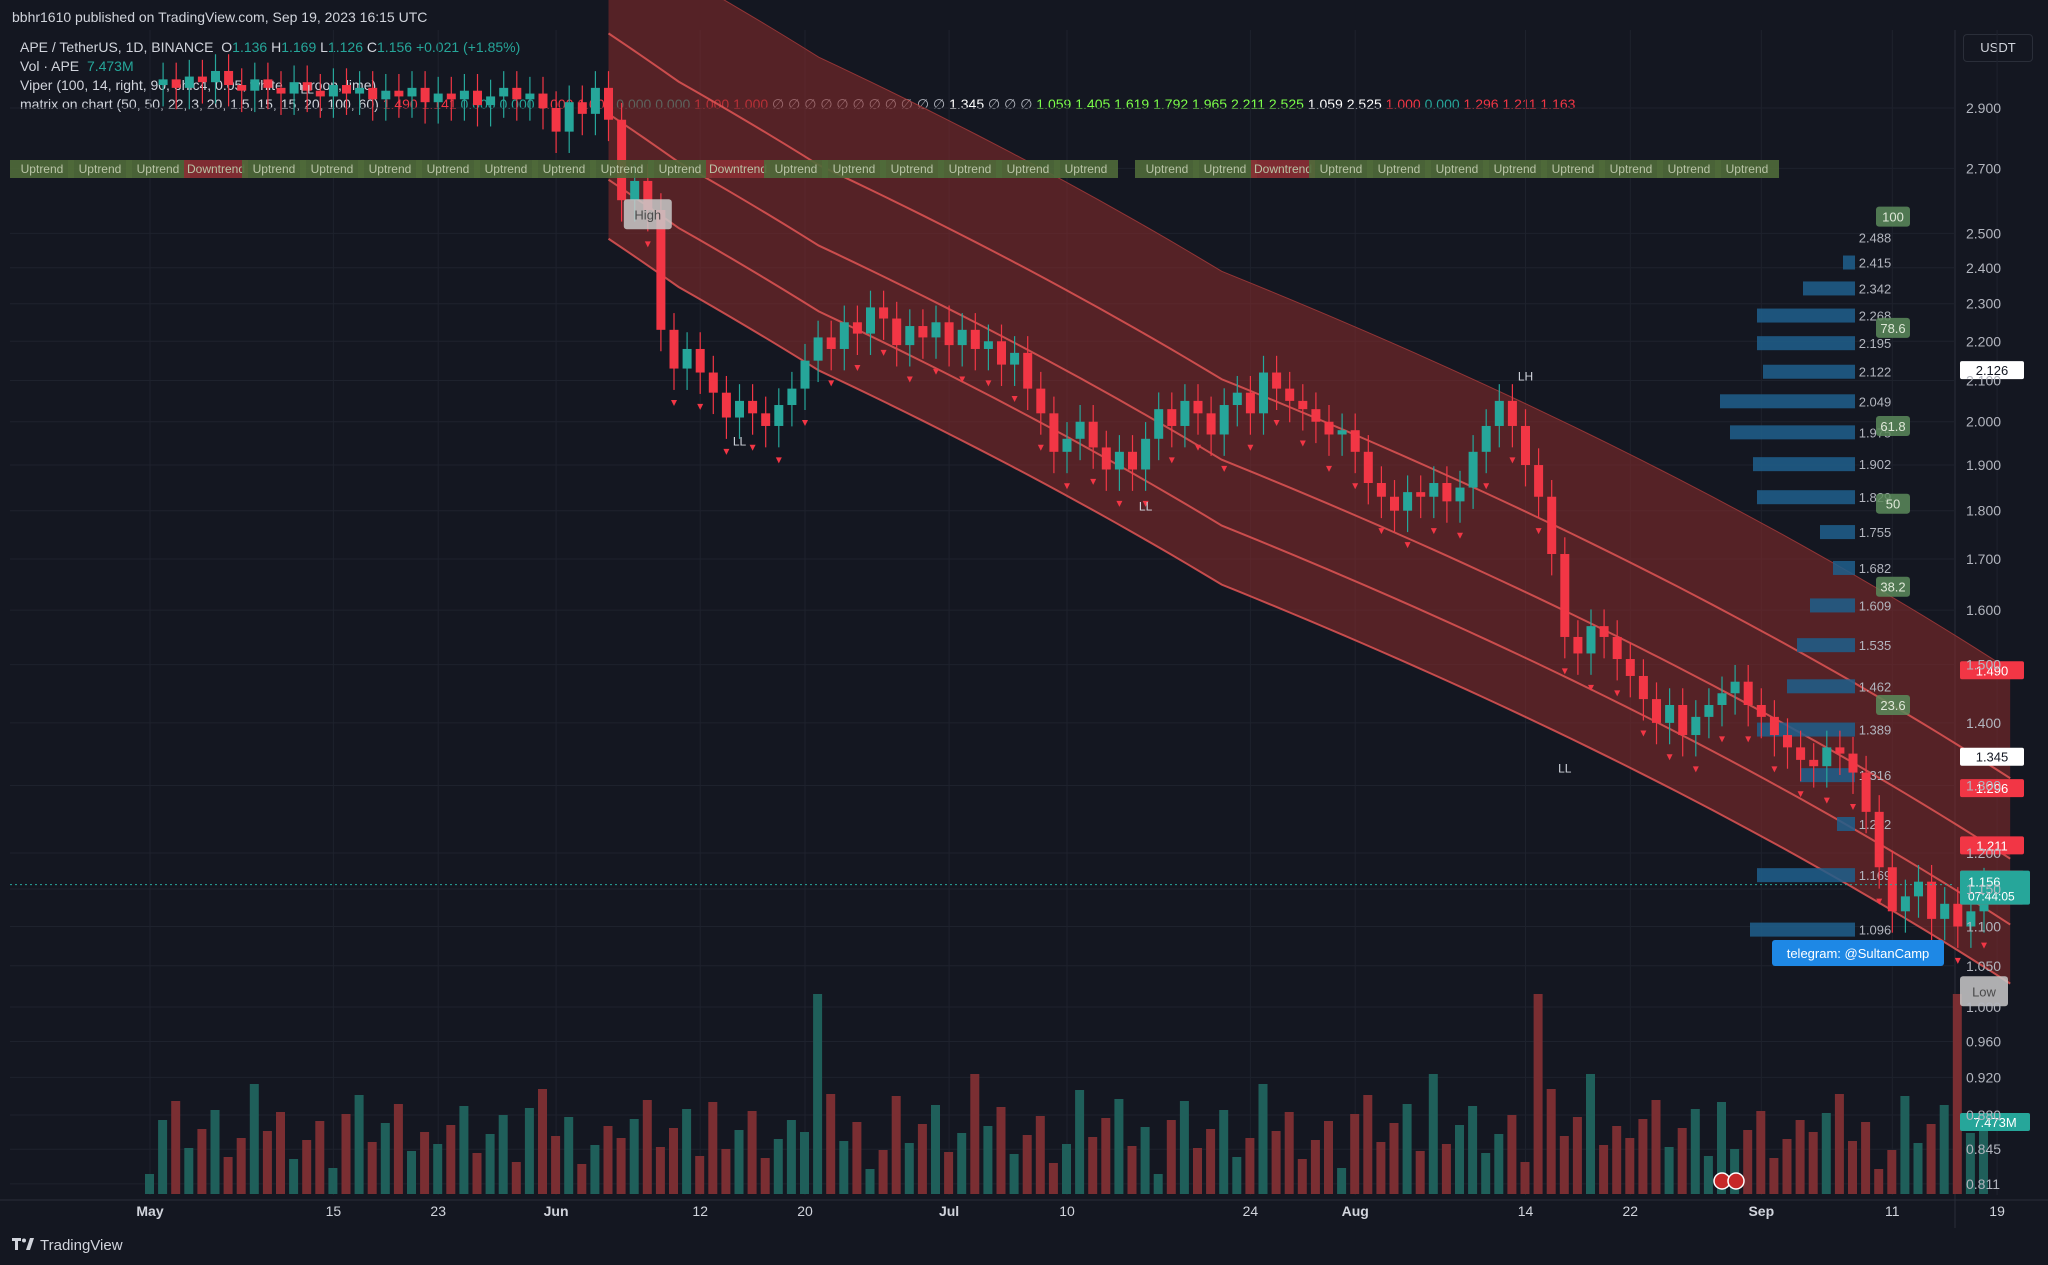 The height and width of the screenshot is (1265, 2048). What do you see at coordinates (1893, 327) in the screenshot?
I see `fib-level-badge` at bounding box center [1893, 327].